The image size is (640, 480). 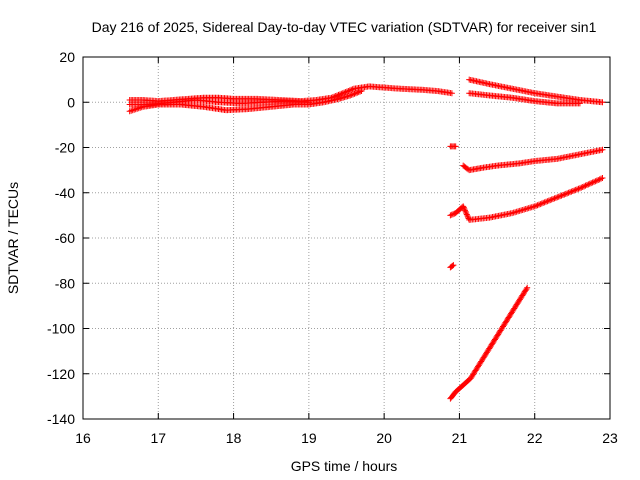 What do you see at coordinates (65, 193) in the screenshot?
I see `y-tick-label: -40` at bounding box center [65, 193].